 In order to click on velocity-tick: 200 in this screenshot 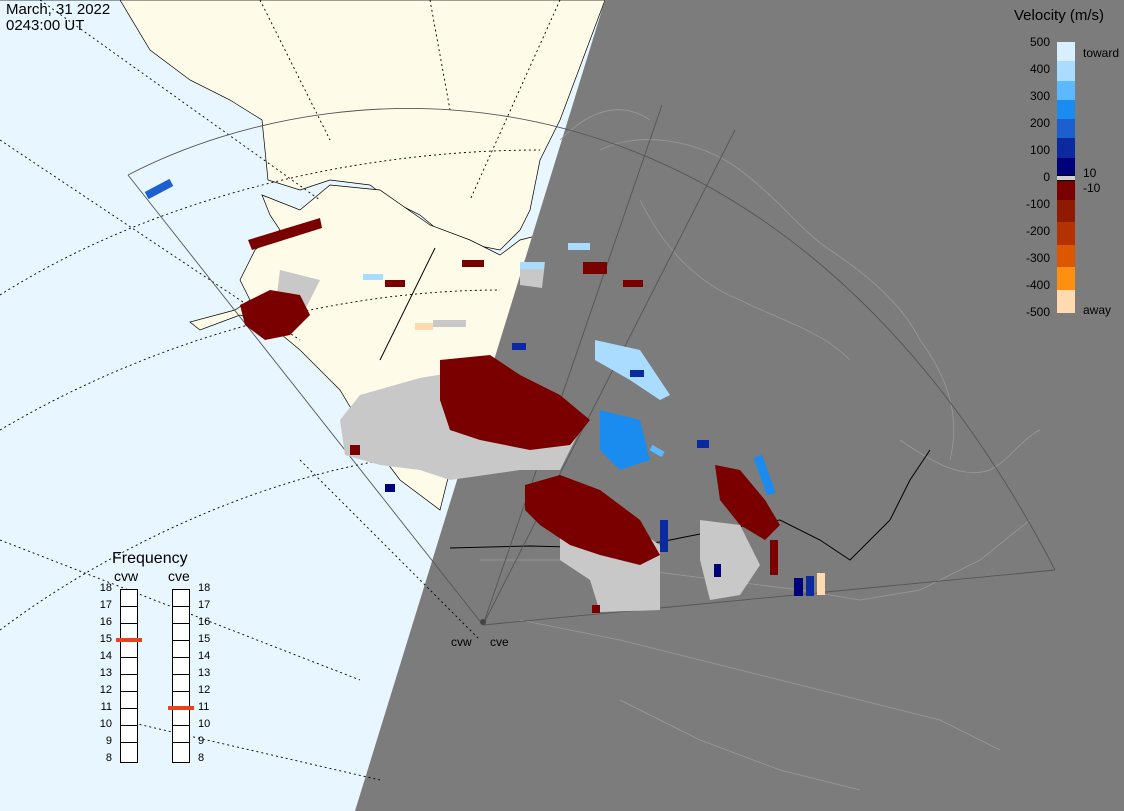, I will do `click(1039, 123)`.